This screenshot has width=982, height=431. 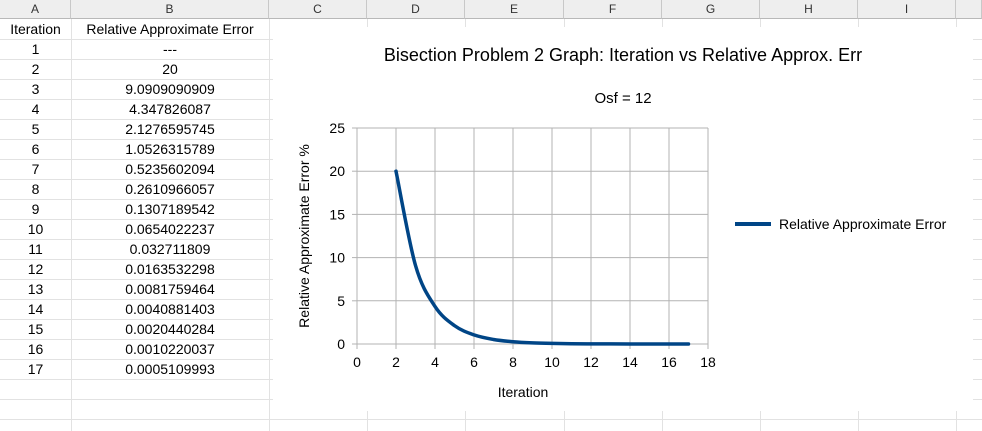 What do you see at coordinates (35, 89) in the screenshot?
I see `cell-iteration: 3` at bounding box center [35, 89].